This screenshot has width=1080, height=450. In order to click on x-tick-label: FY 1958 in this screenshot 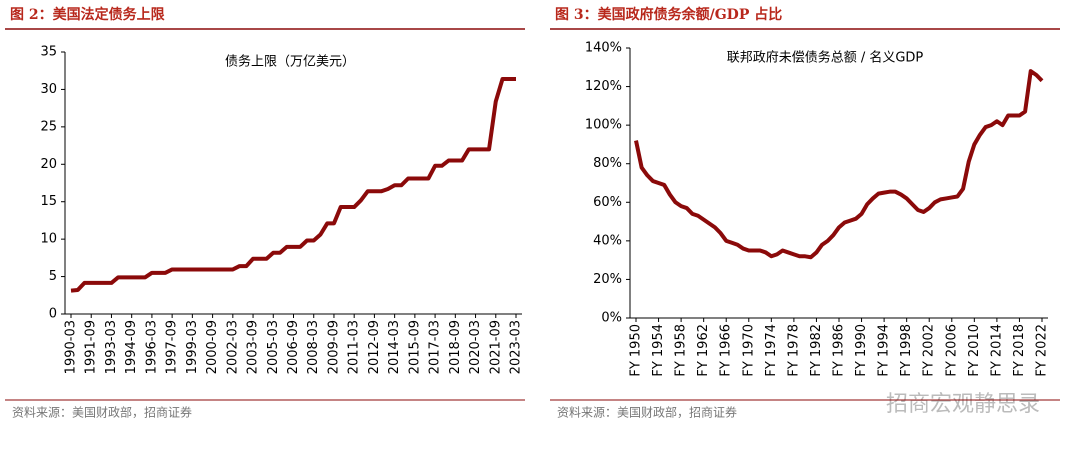, I will do `click(681, 350)`.